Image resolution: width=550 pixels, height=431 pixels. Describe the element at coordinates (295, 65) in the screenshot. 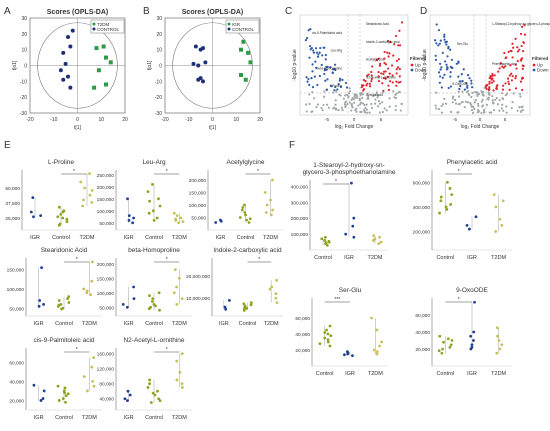

I see `y-axis-label: -log10 p-value` at that location.